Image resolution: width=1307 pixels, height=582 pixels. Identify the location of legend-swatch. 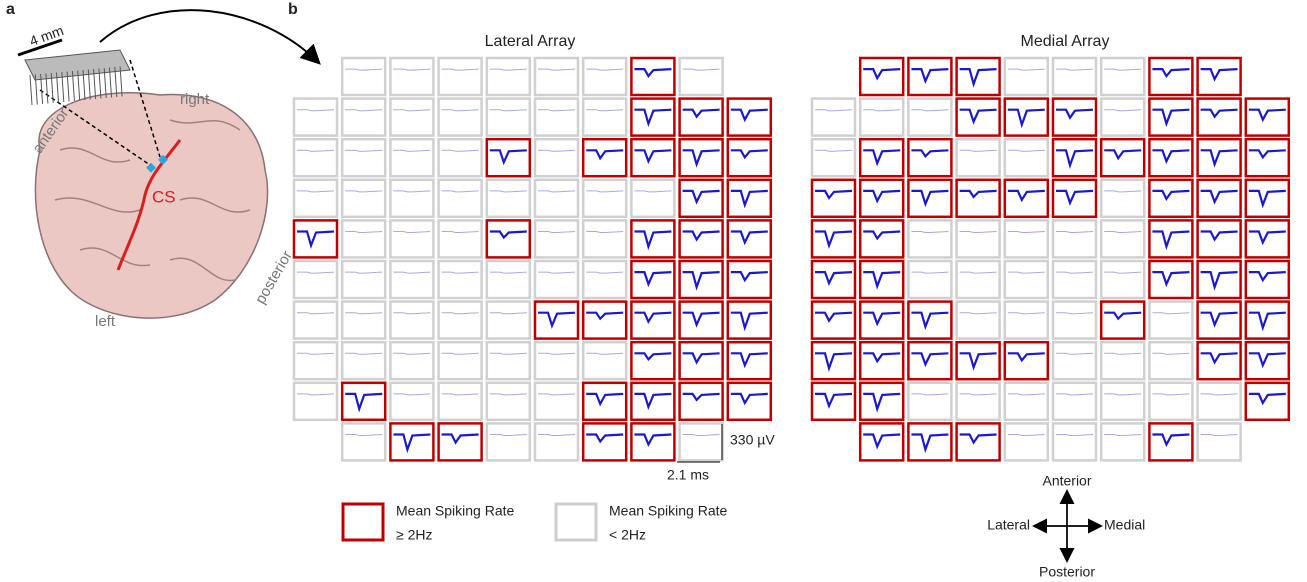
(363, 522).